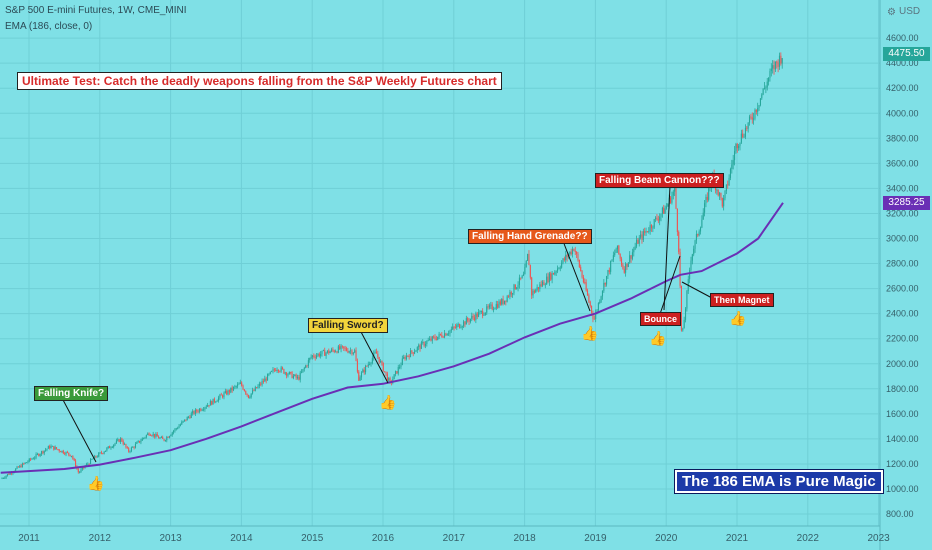 The image size is (932, 550). I want to click on y-tick-label: 3400.00, so click(902, 188).